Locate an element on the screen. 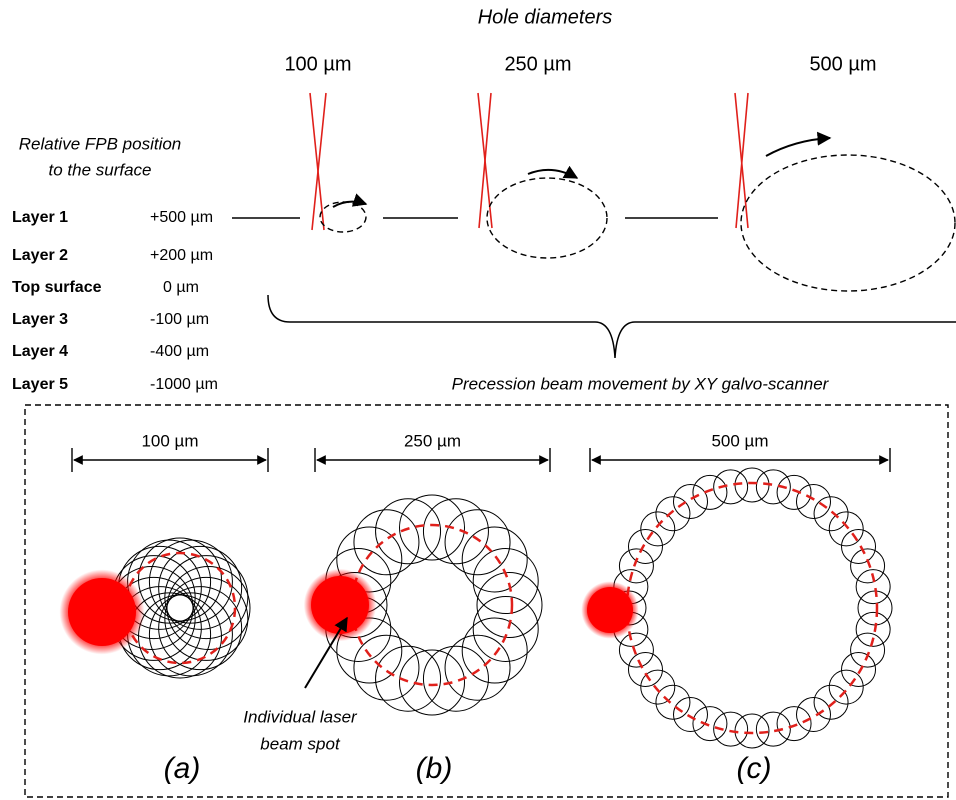 The height and width of the screenshot is (800, 956). layer-position: -400 µm is located at coordinates (179, 351).